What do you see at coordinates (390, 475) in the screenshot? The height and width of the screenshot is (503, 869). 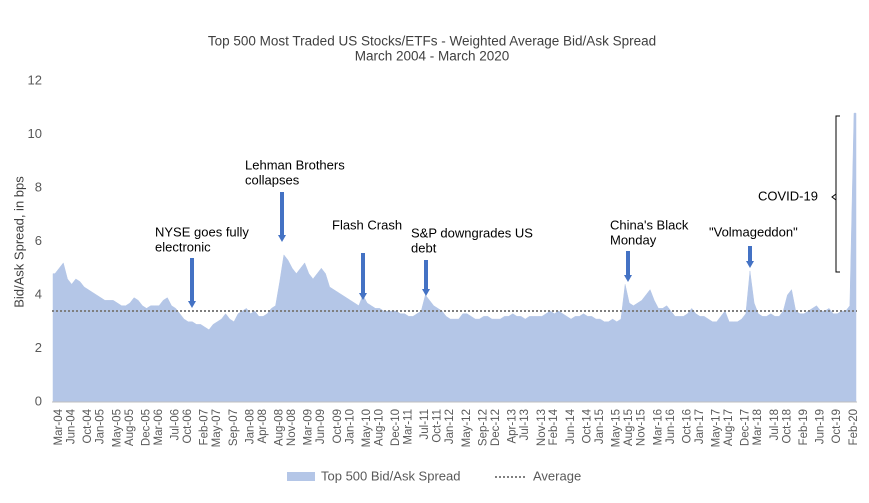 I see `legend-label: Top 500 Bid/Ask Spread` at bounding box center [390, 475].